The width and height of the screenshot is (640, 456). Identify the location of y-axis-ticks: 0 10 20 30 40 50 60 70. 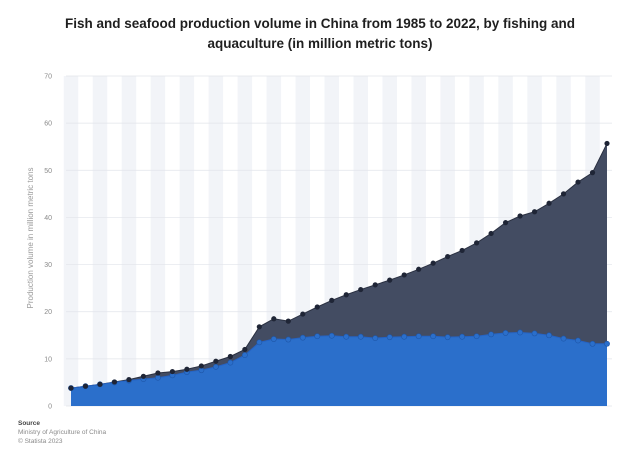
(48, 242).